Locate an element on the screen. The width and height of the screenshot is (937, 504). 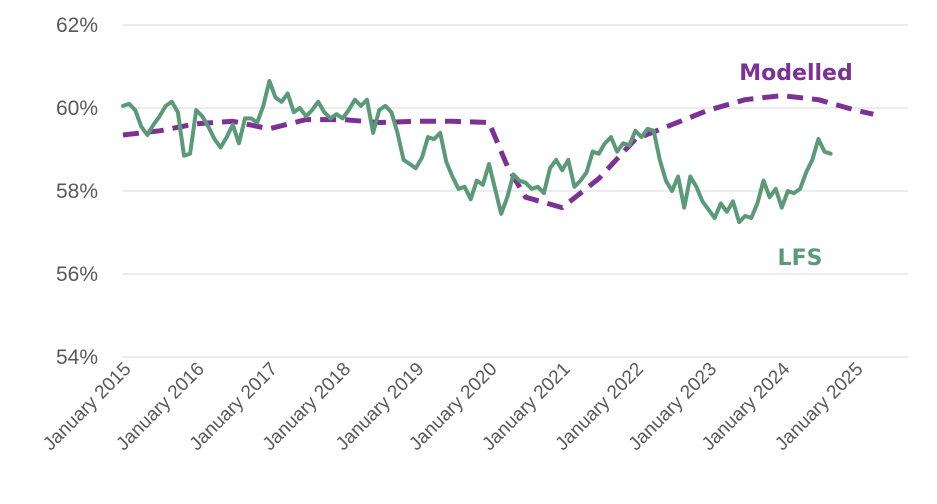
y-axis: 54% 56% 58% 60% 62% is located at coordinates (77, 191).